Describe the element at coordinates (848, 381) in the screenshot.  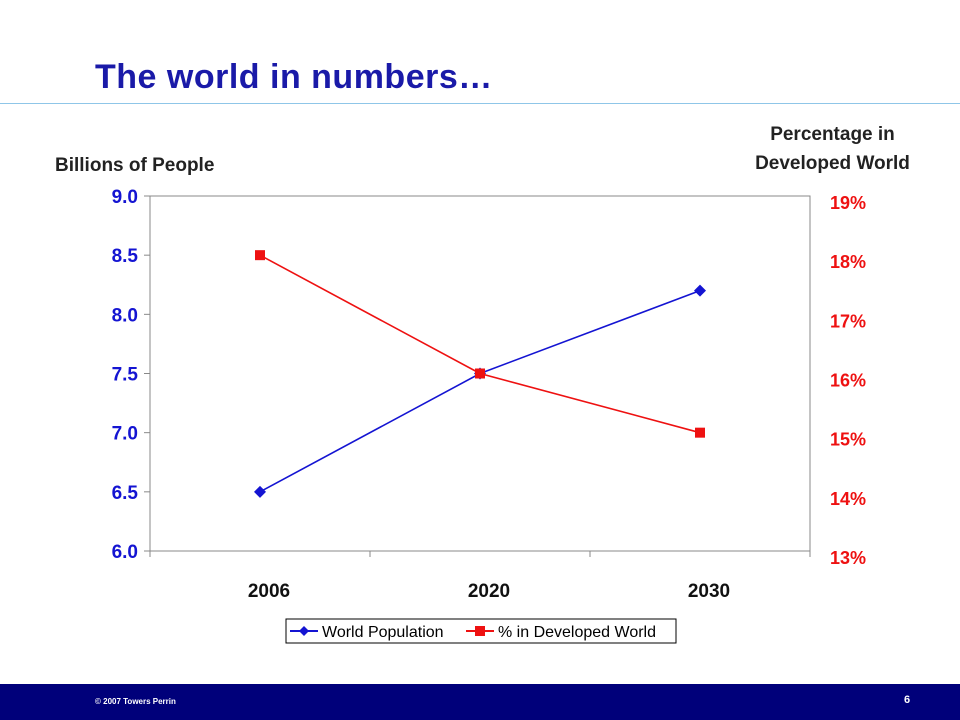
I see `y-right-tick-label: 16%` at that location.